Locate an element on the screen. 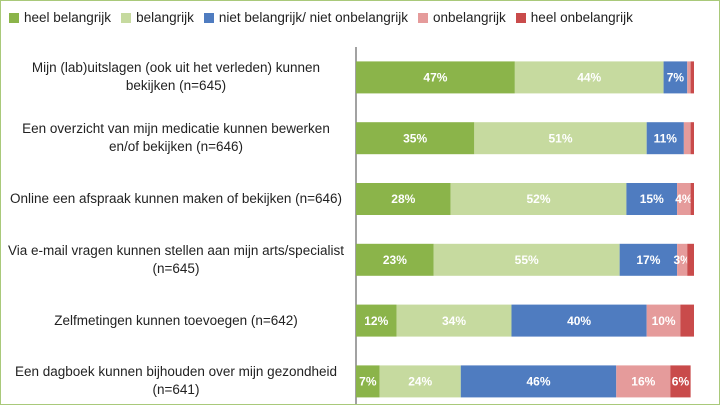 The width and height of the screenshot is (720, 405). value-label: 11% is located at coordinates (666, 138).